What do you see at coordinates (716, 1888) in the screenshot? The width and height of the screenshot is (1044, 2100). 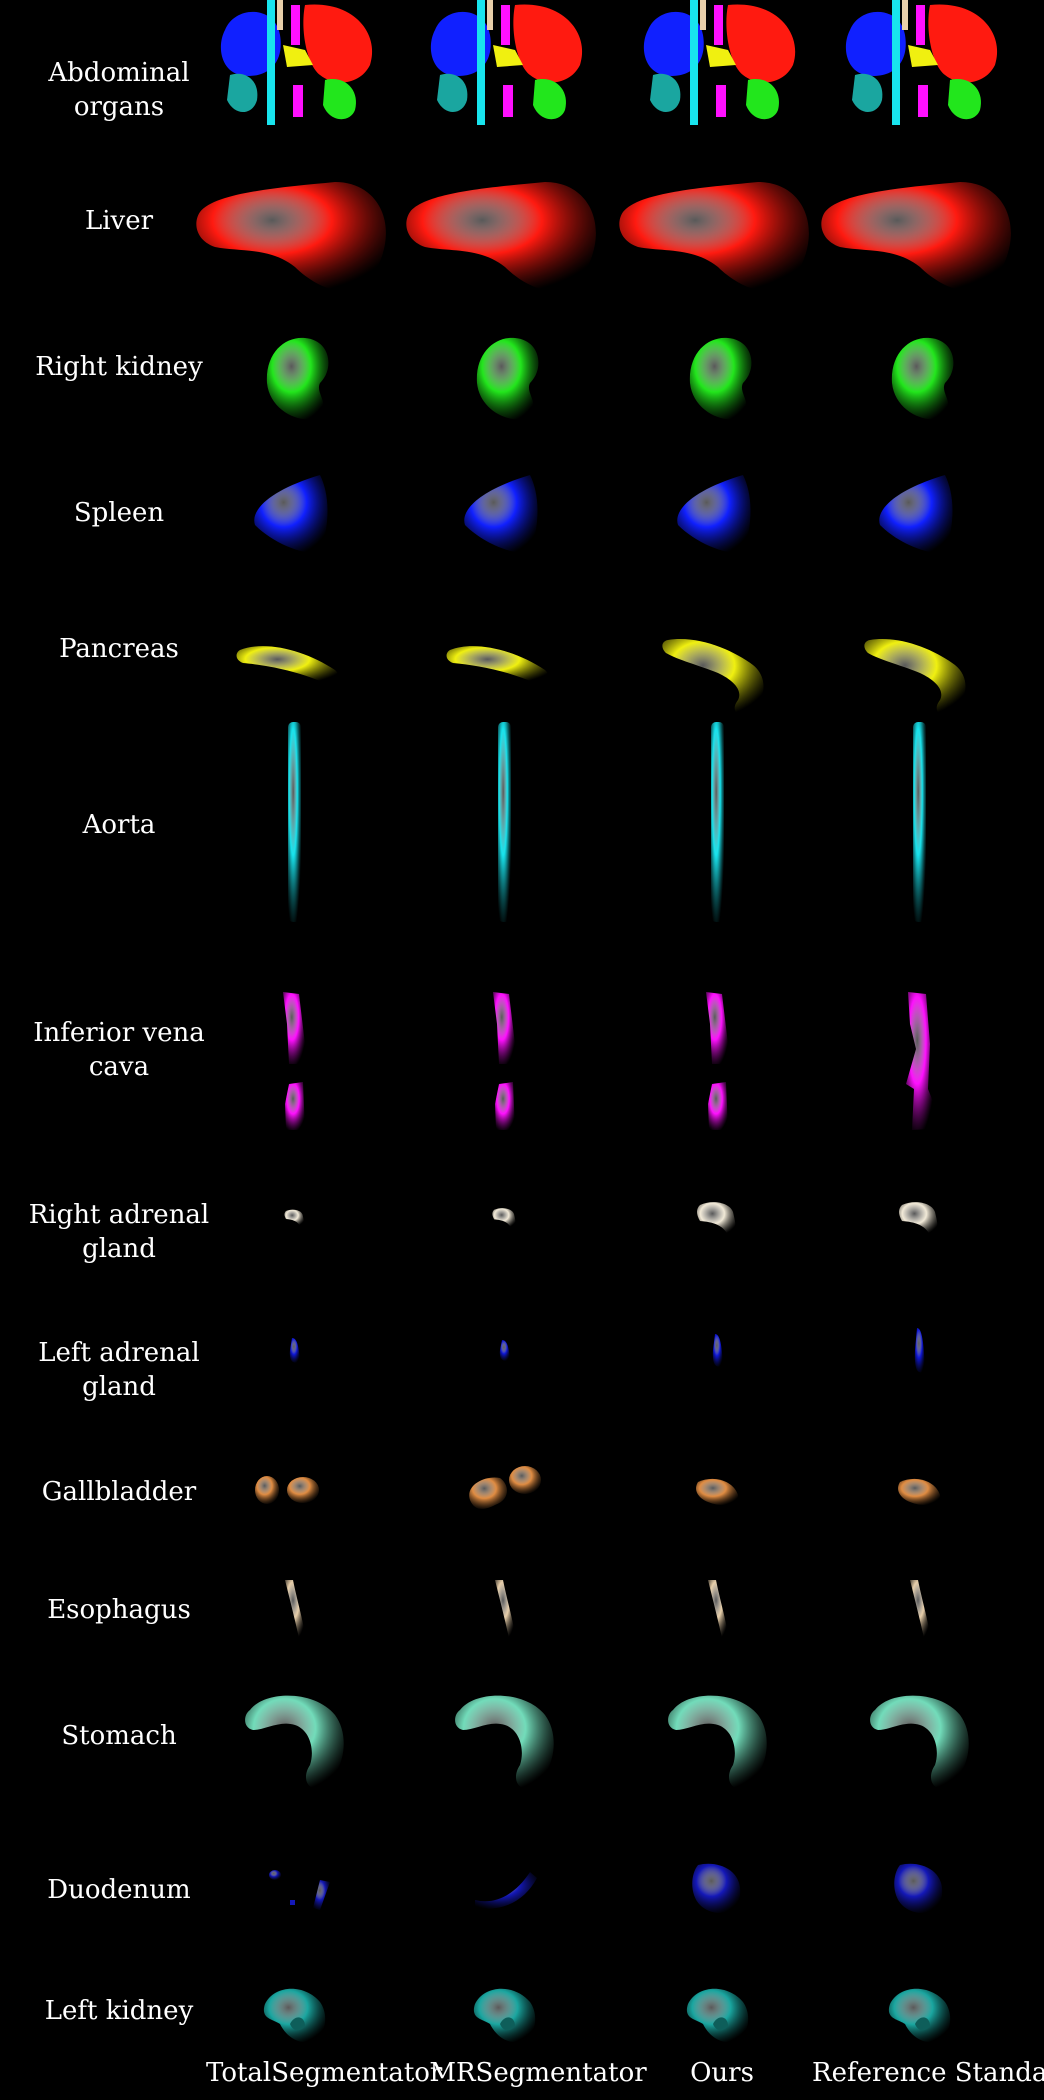 I see `duodenum-render-ours` at bounding box center [716, 1888].